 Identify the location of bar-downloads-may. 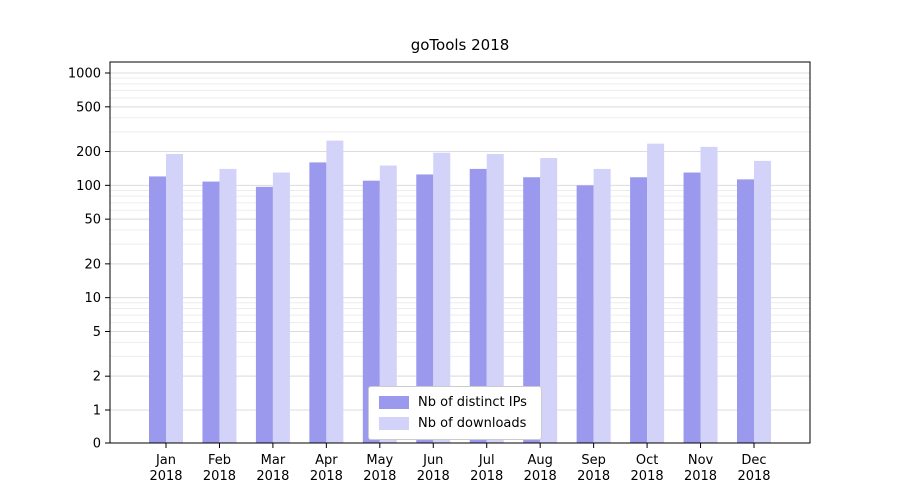
(388, 304).